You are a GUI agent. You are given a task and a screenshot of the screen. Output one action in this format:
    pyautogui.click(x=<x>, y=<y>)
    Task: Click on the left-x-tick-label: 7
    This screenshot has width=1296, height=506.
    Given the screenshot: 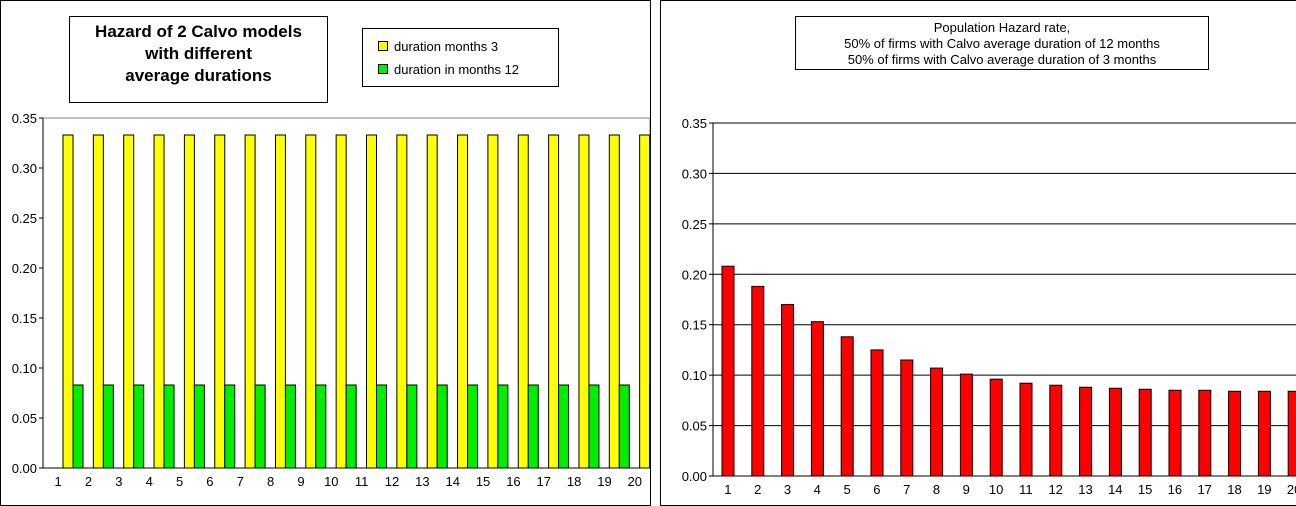 What is the action you would take?
    pyautogui.click(x=240, y=481)
    